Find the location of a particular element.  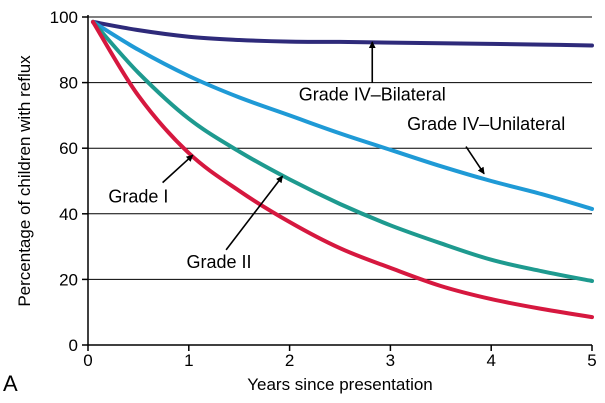

x-axis-label: Years since presentation is located at coordinates (340, 384).